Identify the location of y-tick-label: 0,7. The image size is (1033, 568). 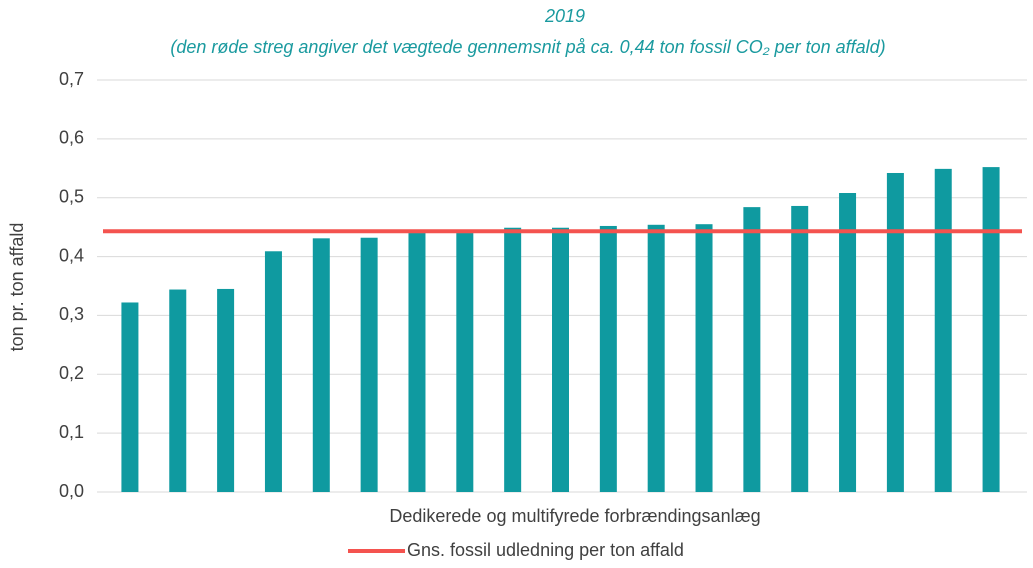
(71, 79).